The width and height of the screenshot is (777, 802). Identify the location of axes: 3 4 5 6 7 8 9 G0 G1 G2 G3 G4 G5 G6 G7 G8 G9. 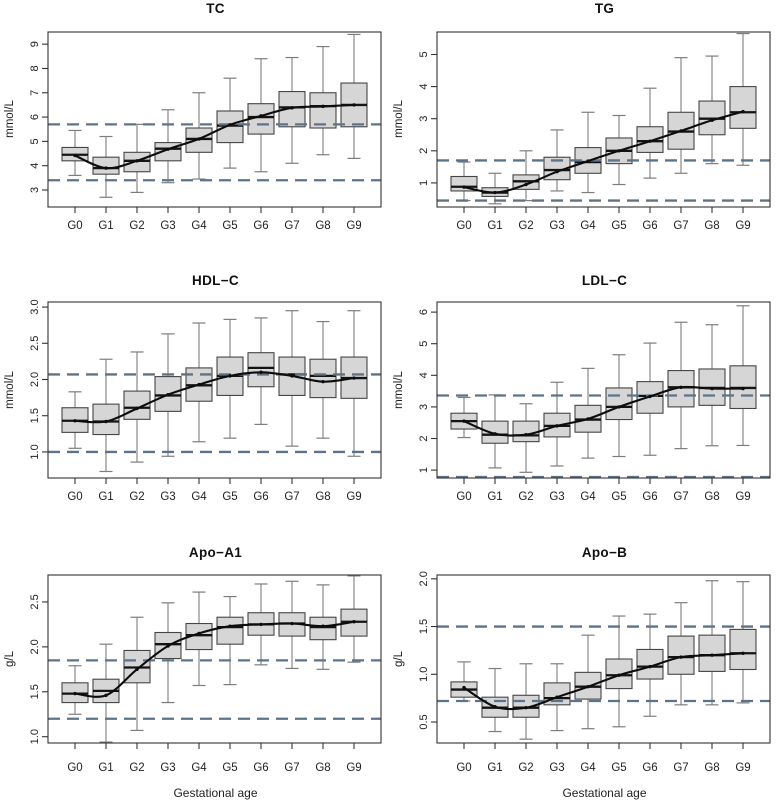
(195, 136).